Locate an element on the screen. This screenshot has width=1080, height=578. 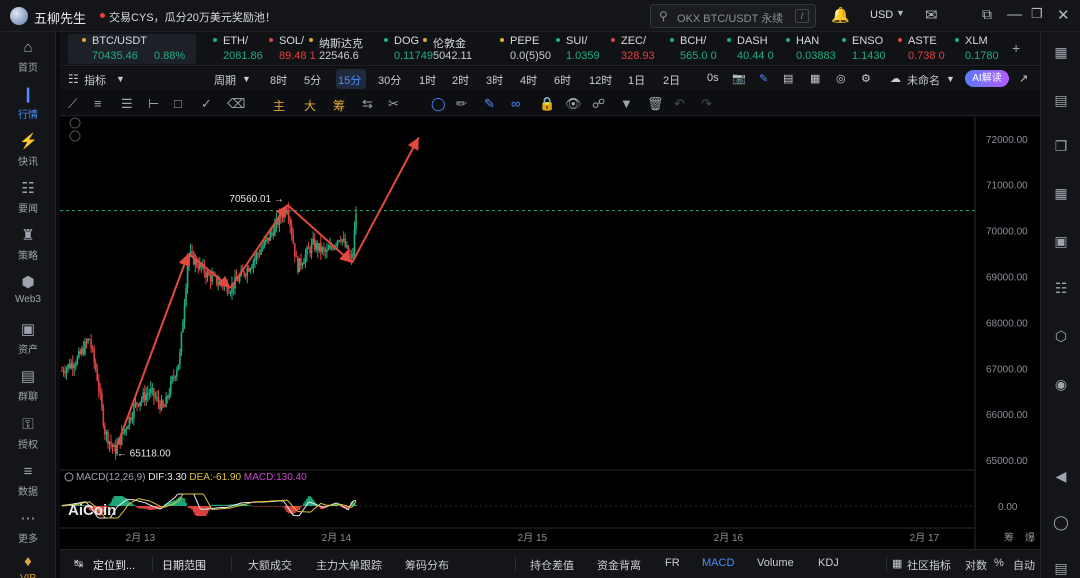
sidebar-item-11: ♦ VIP is located at coordinates (28, 566).